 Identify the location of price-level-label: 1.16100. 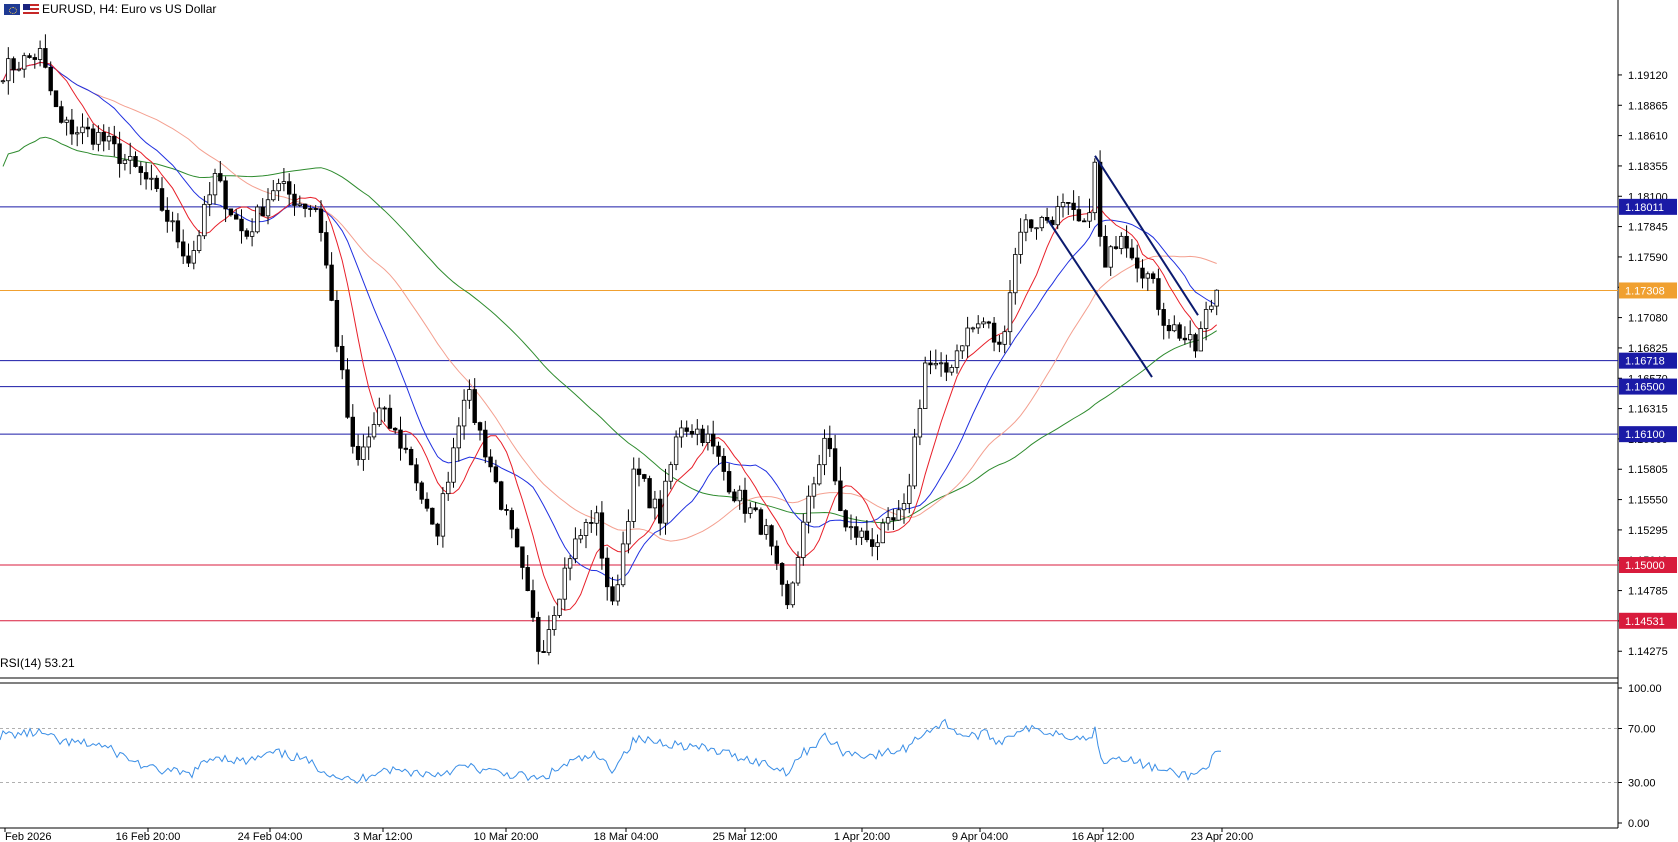
(1645, 435).